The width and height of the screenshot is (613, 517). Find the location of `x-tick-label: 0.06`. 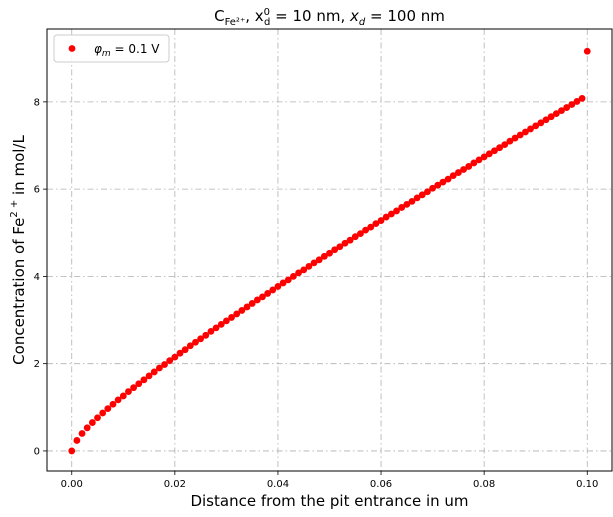

x-tick-label: 0.06 is located at coordinates (381, 484).